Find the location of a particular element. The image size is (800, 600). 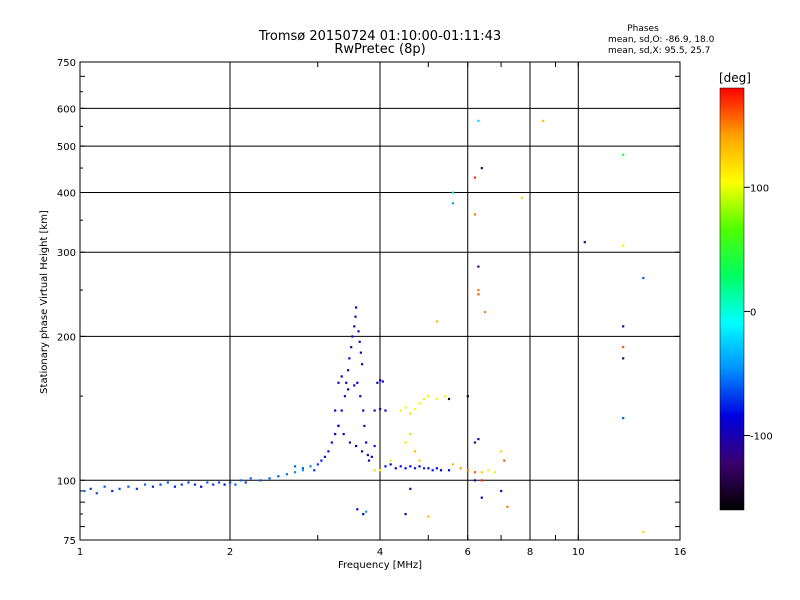

colorbar-tick-label: 100 is located at coordinates (759, 188).